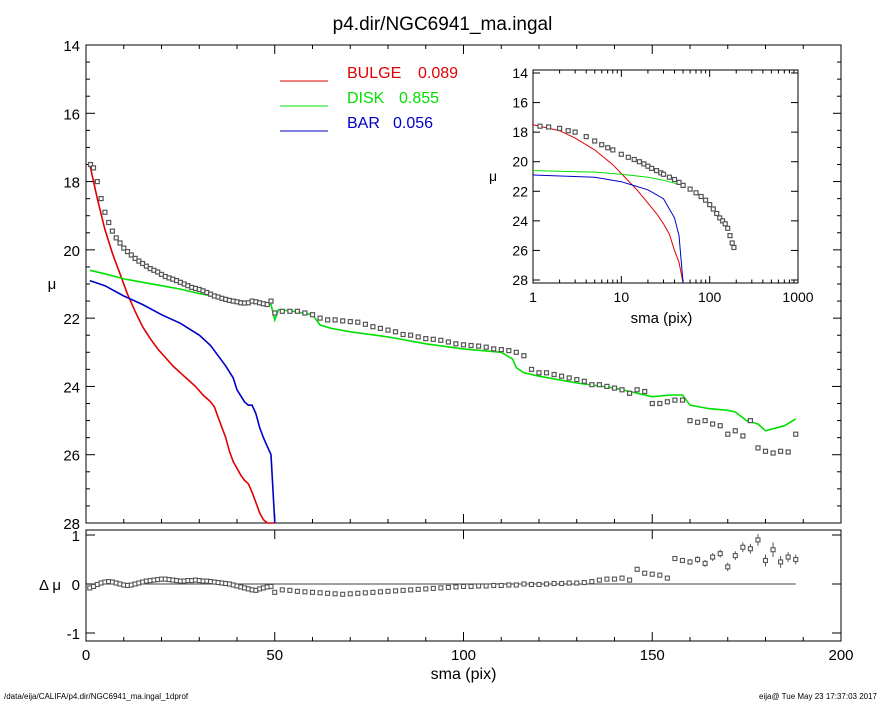 Image resolution: width=885 pixels, height=708 pixels. What do you see at coordinates (86, 655) in the screenshot?
I see `x-tick-label: 0` at bounding box center [86, 655].